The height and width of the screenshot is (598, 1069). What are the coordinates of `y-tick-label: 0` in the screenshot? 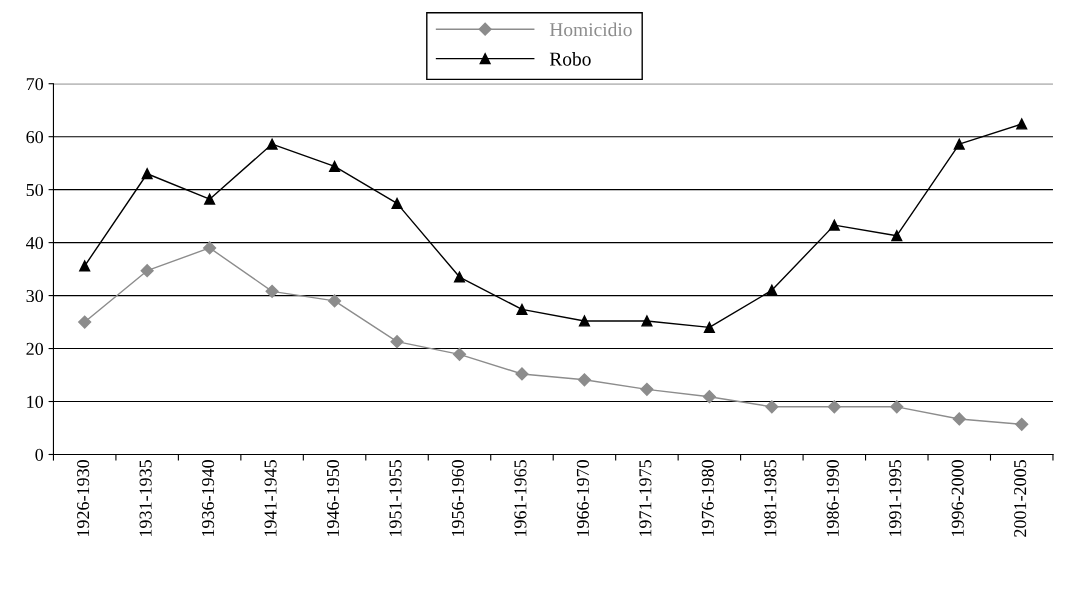 It's located at (39, 454).